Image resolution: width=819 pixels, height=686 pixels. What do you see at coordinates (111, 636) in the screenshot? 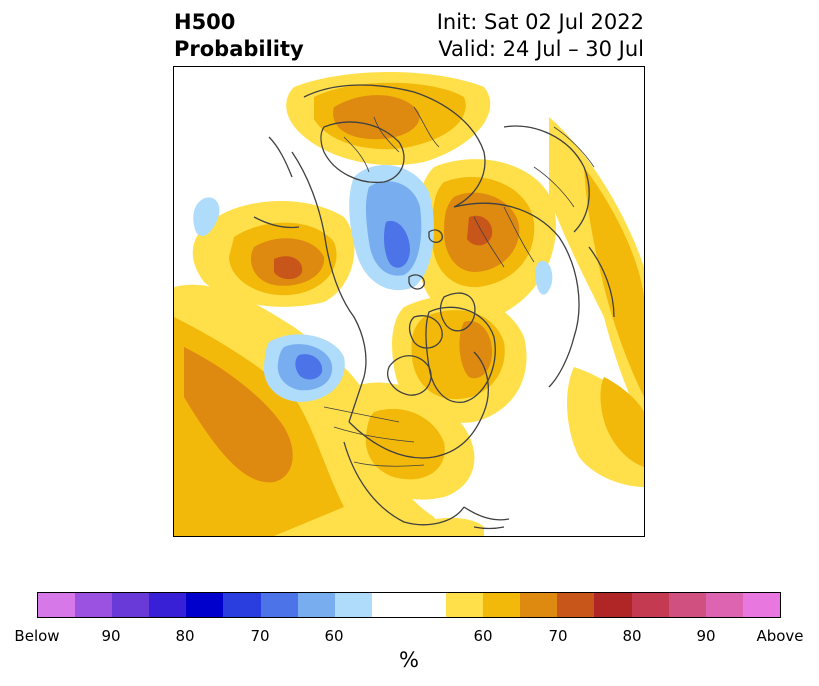
I see `legend-label-below-90: 90` at bounding box center [111, 636].